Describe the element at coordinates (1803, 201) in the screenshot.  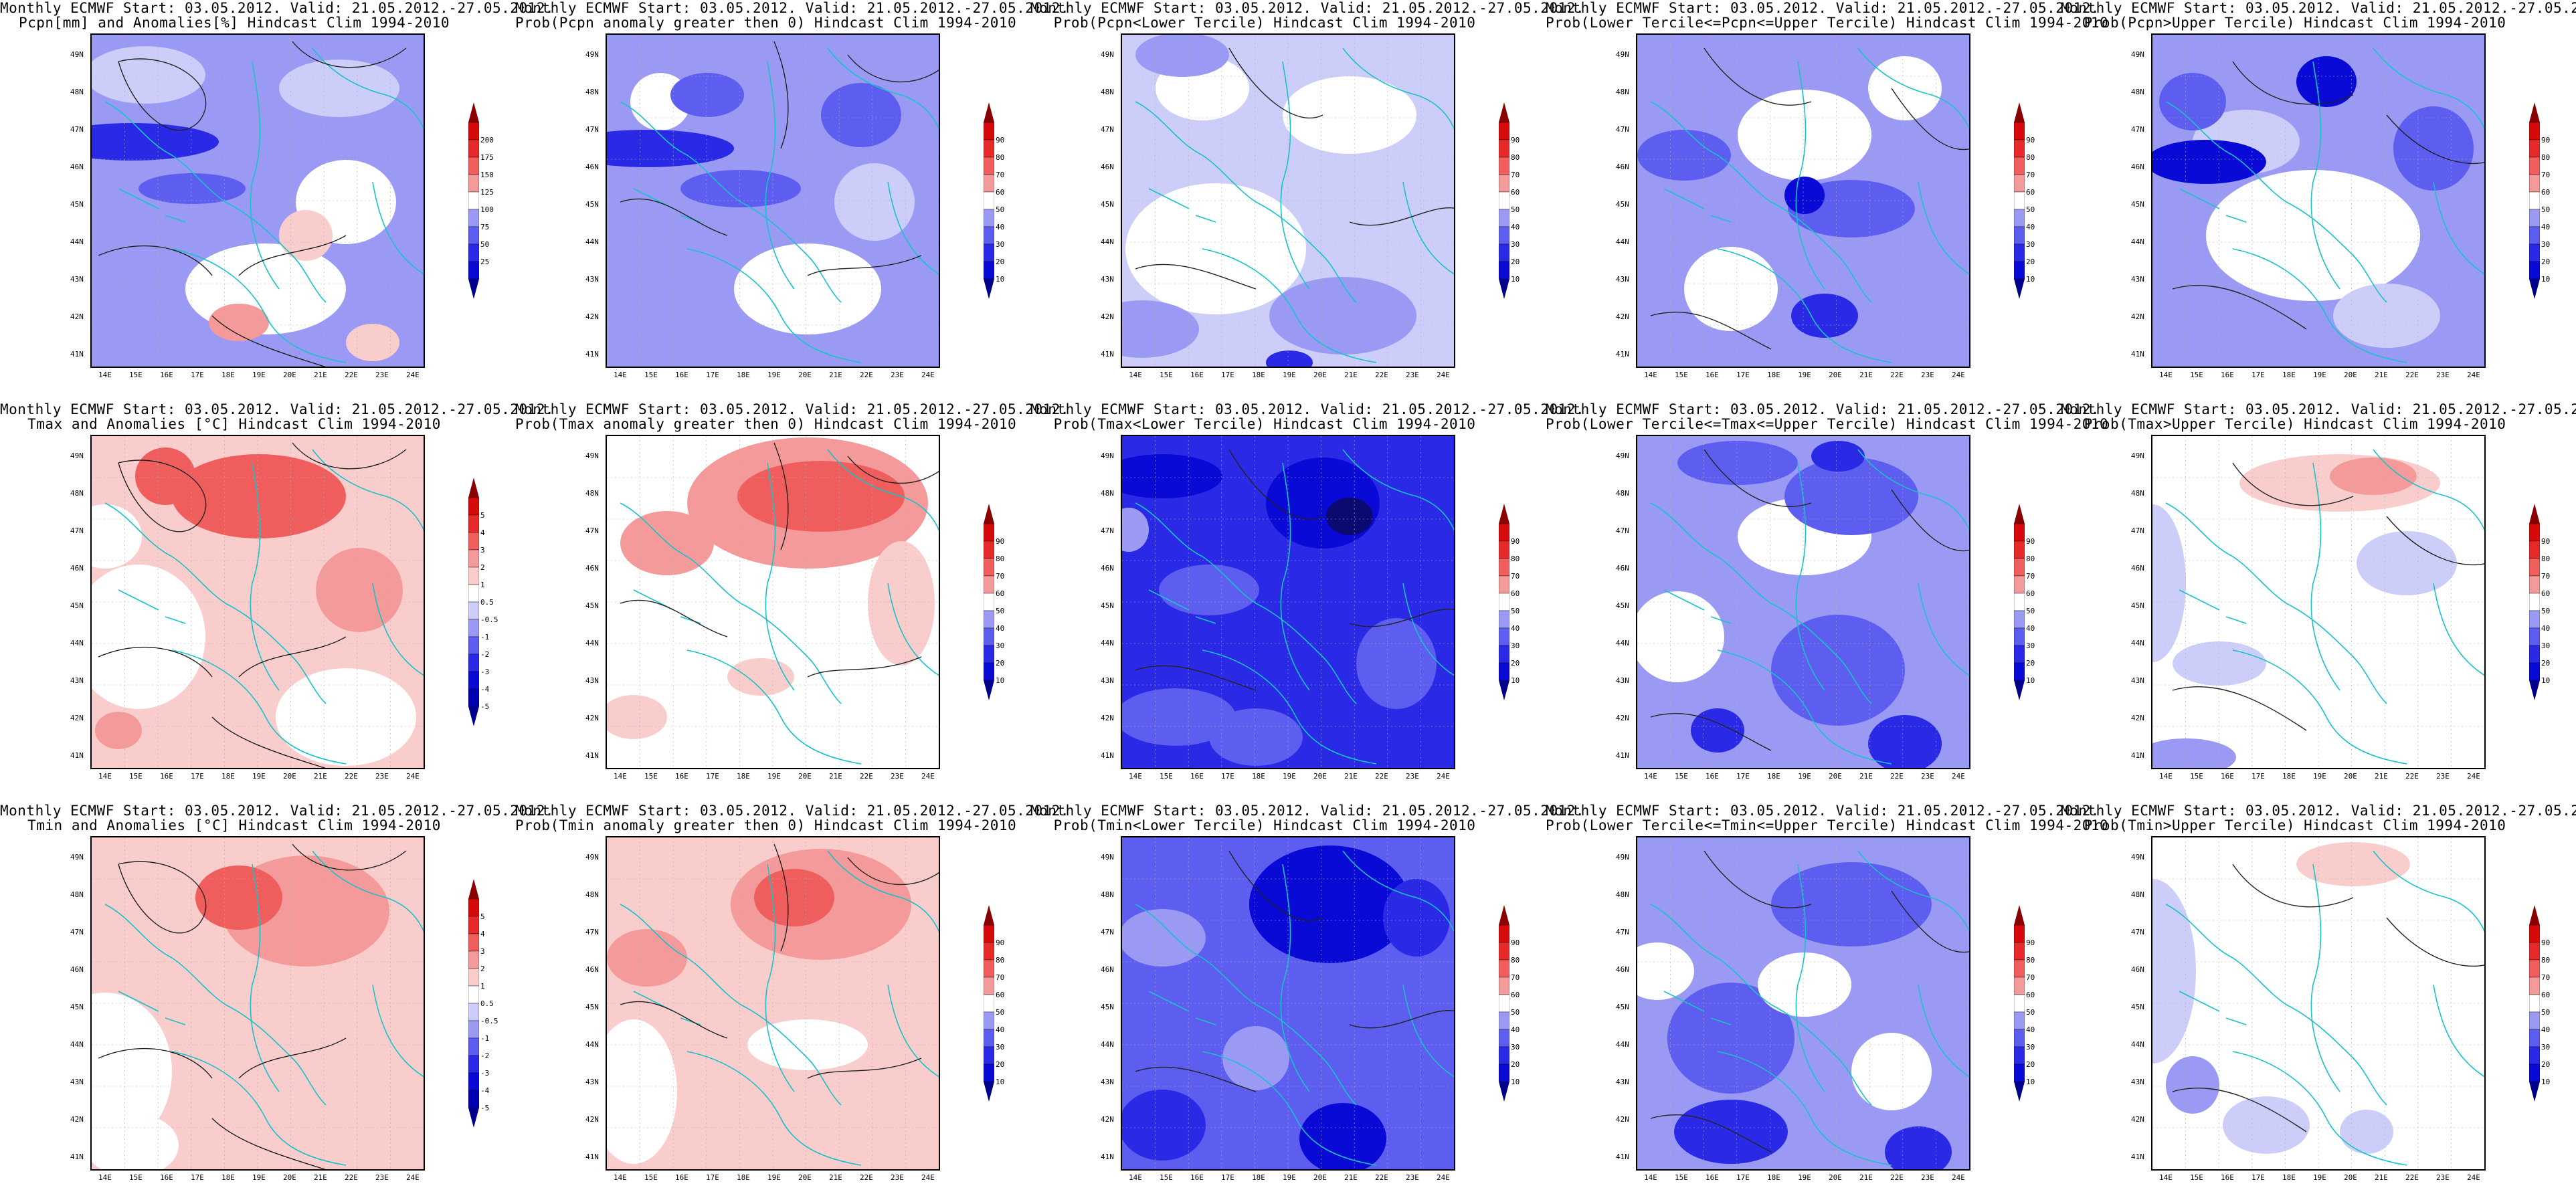
I see `map-field` at that location.